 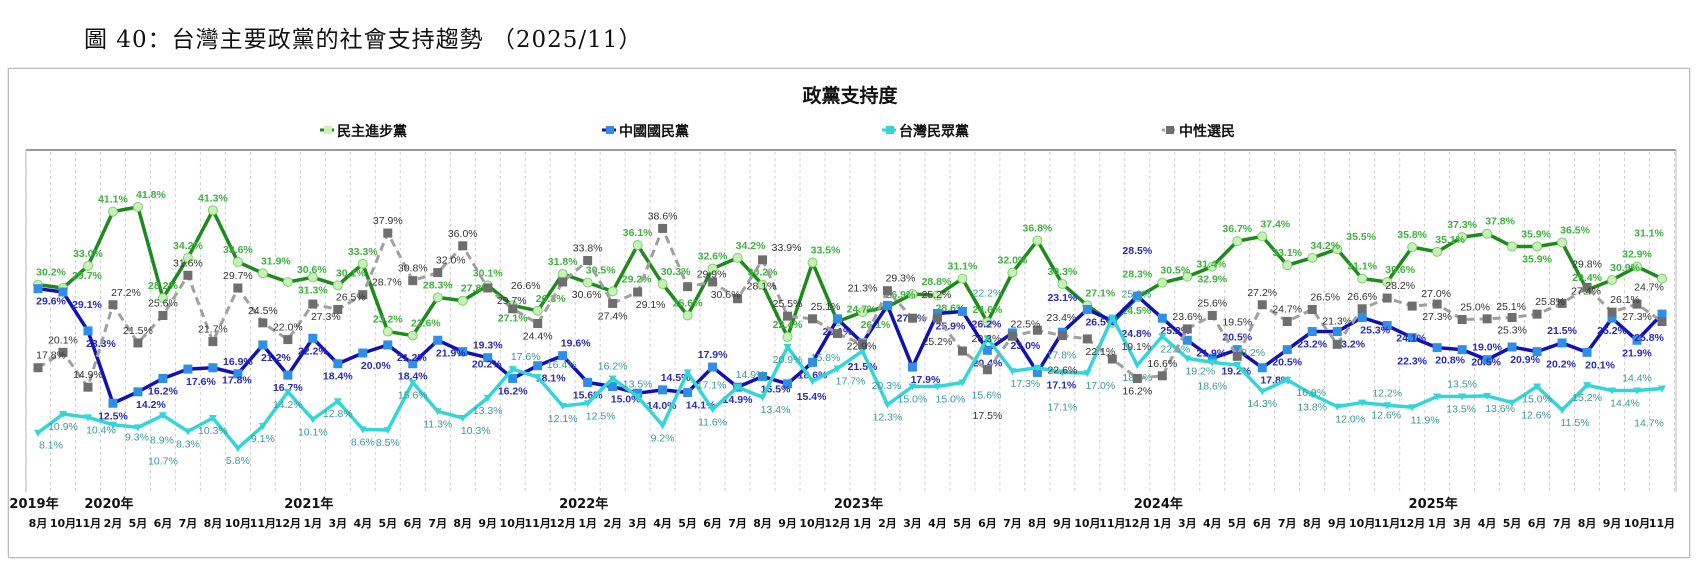 What do you see at coordinates (151, 405) in the screenshot?
I see `data-label: 14.2%` at bounding box center [151, 405].